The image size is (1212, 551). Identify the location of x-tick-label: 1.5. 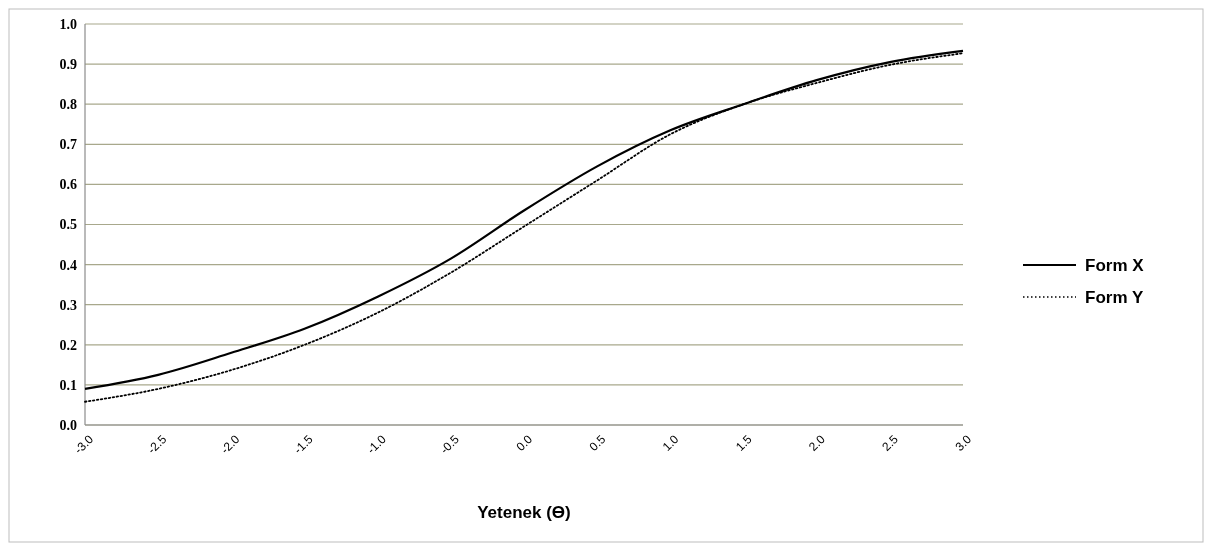
(743, 442).